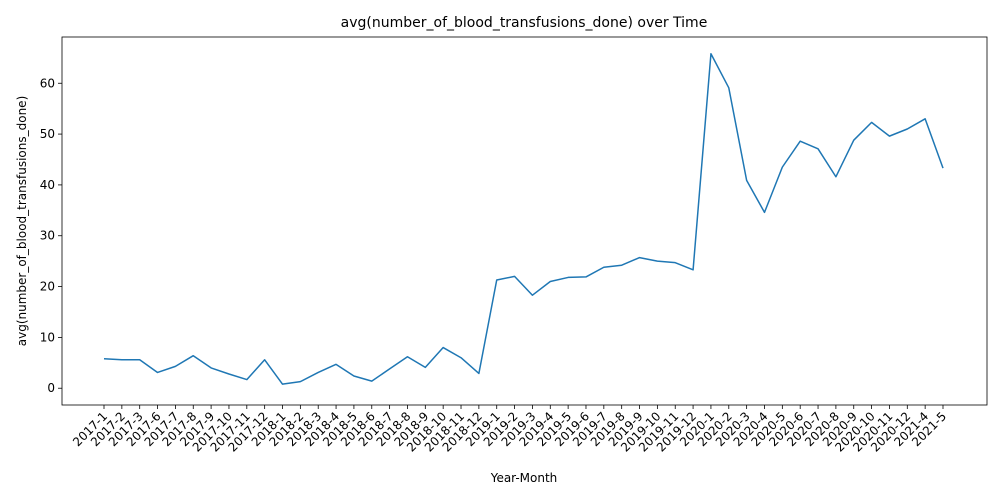  What do you see at coordinates (47, 185) in the screenshot?
I see `y-tick-label: 40` at bounding box center [47, 185].